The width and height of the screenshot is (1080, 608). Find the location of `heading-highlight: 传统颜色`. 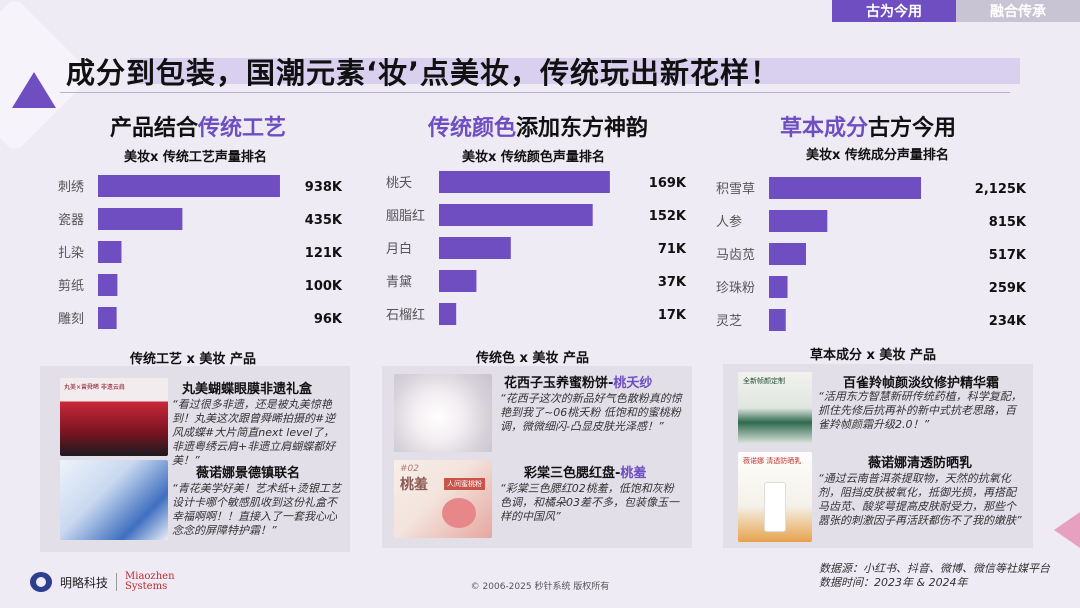

heading-highlight: 传统颜色 is located at coordinates (472, 128).